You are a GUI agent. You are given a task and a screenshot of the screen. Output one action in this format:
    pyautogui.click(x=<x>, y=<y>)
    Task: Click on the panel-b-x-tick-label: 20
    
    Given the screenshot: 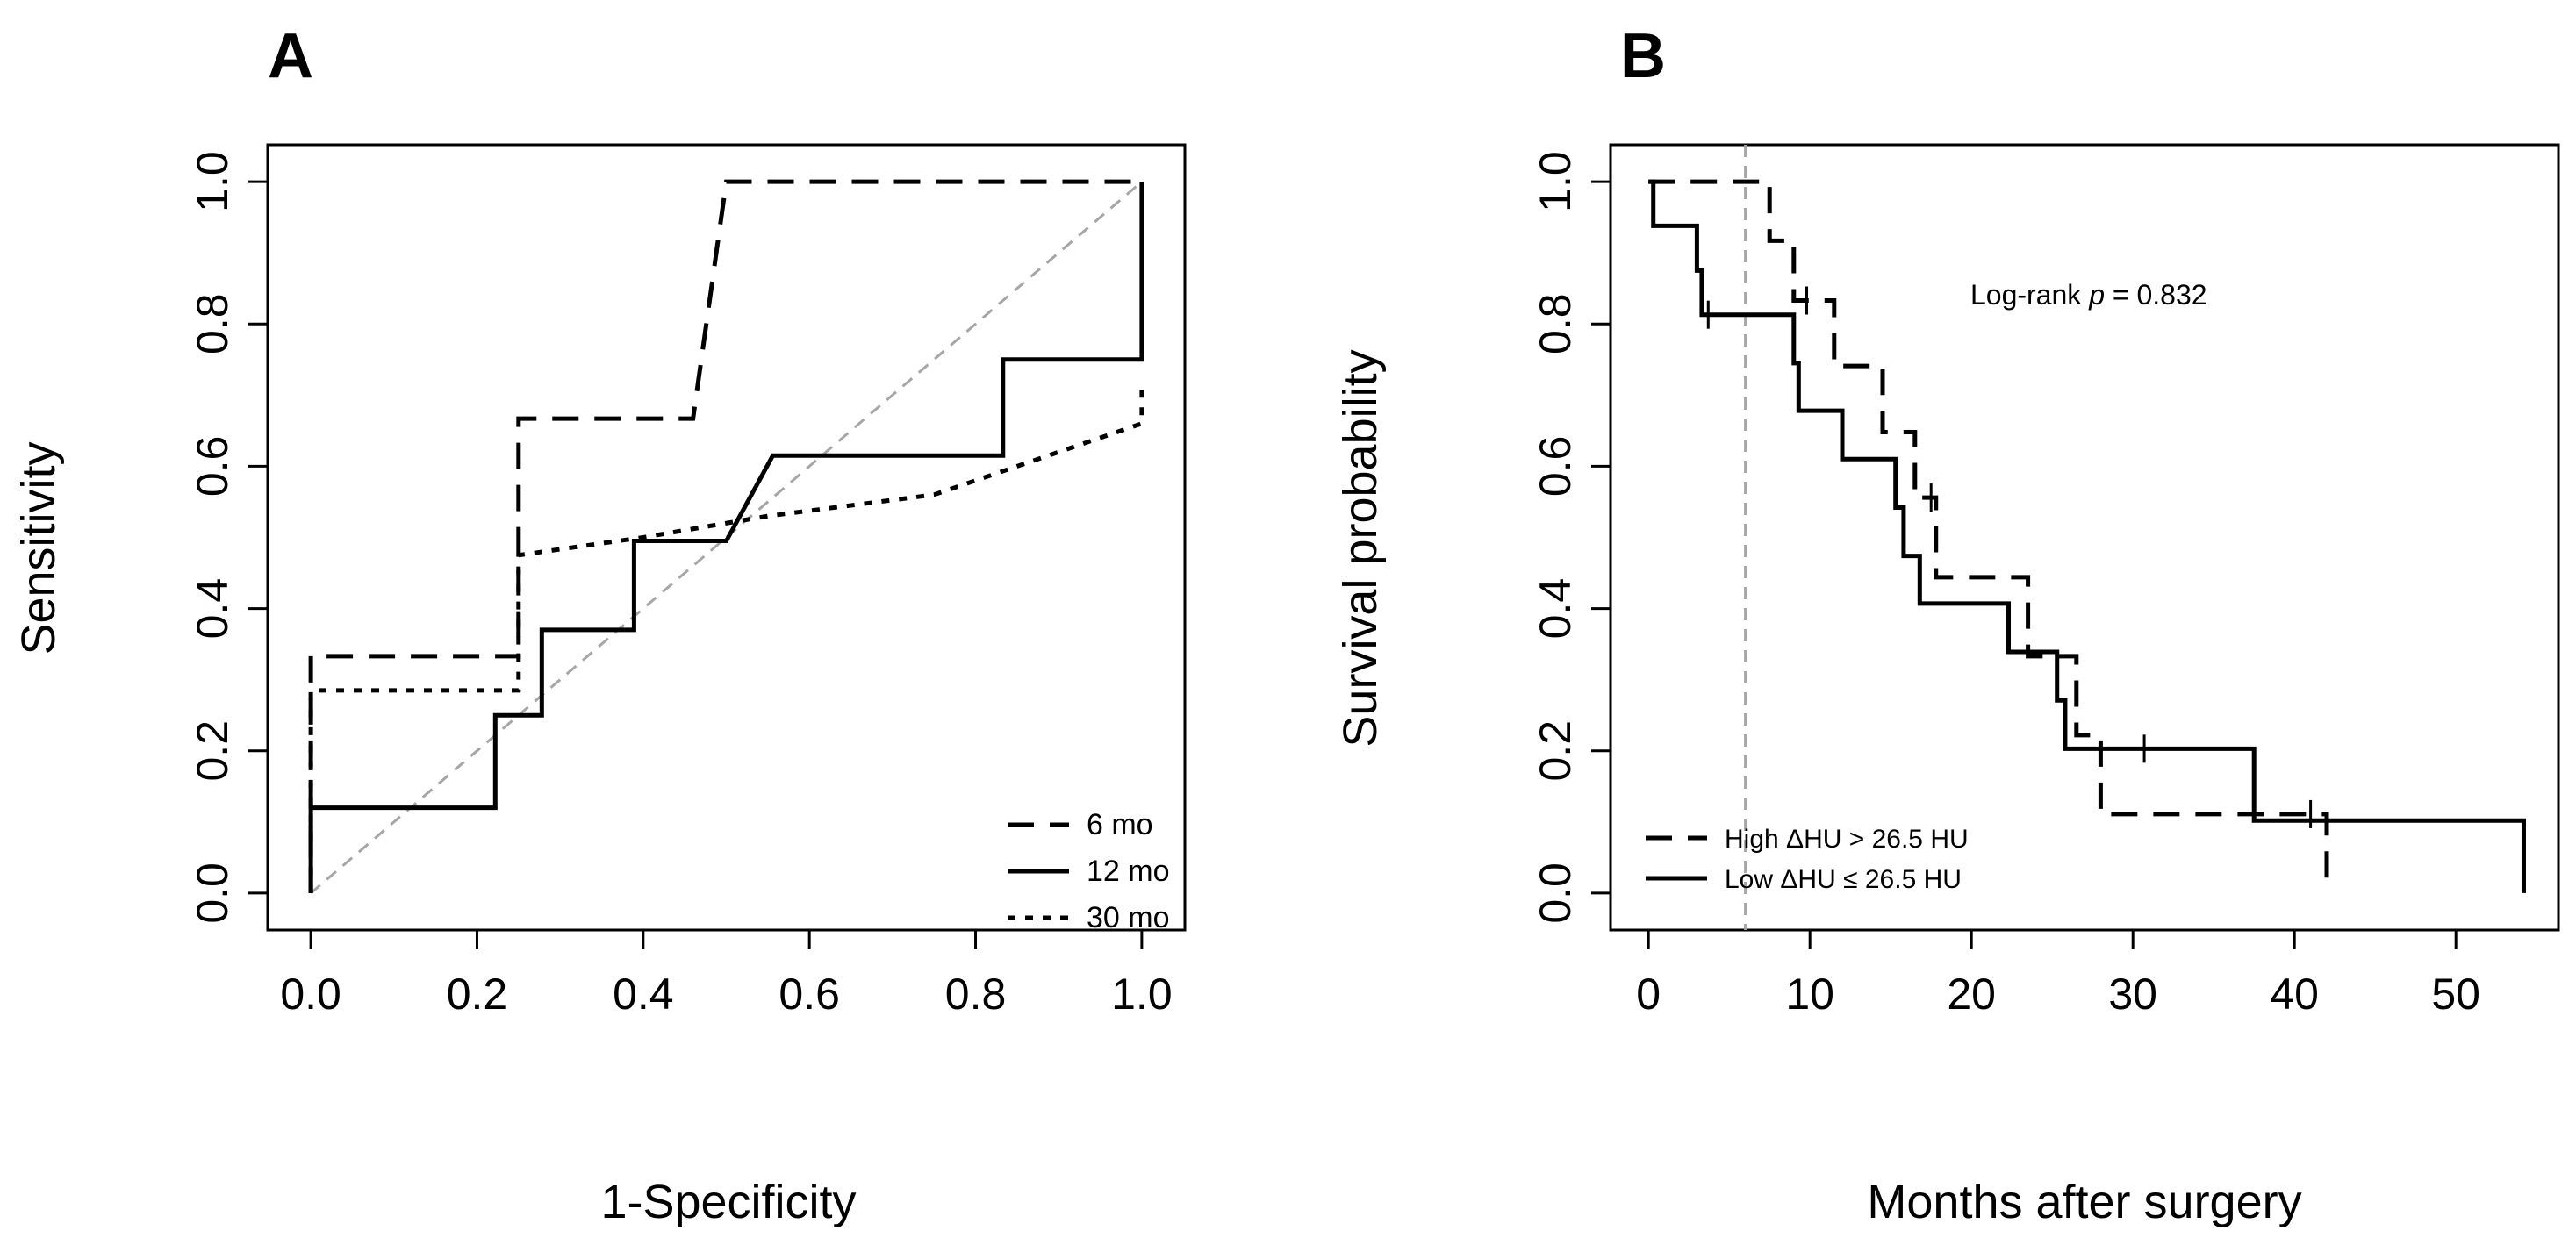 What is the action you would take?
    pyautogui.click(x=1972, y=994)
    